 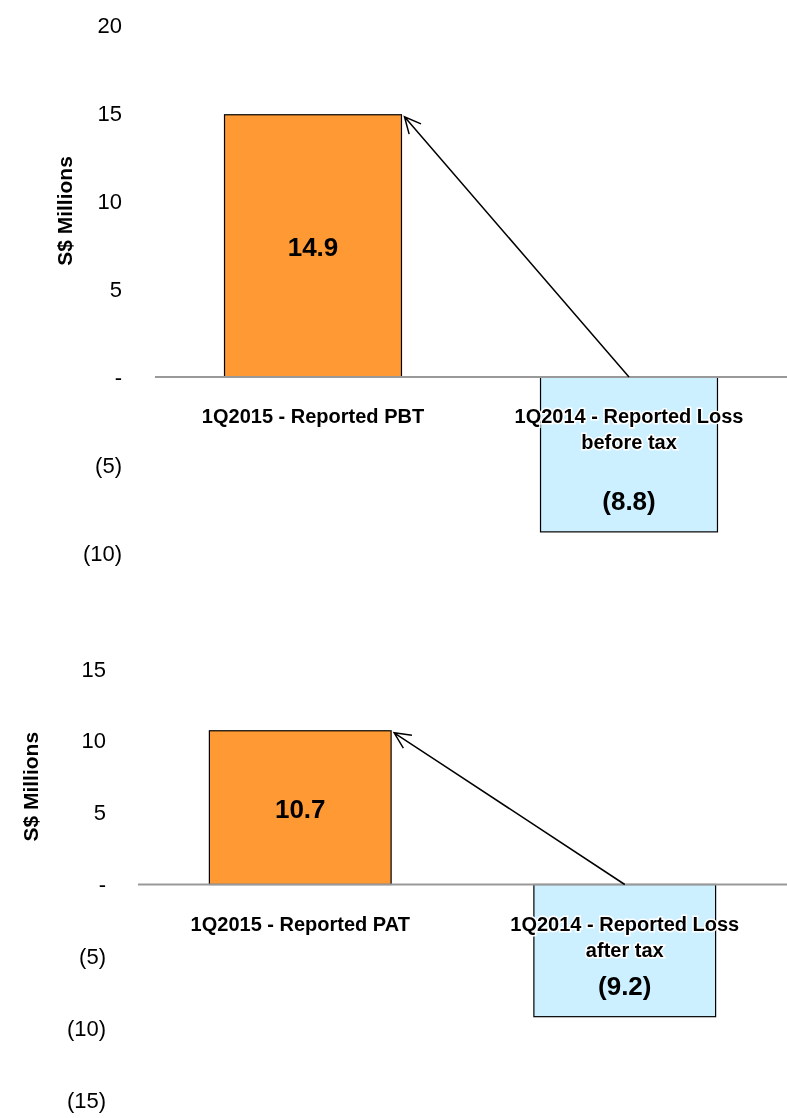 I want to click on data-label: (8.8), so click(x=629, y=500).